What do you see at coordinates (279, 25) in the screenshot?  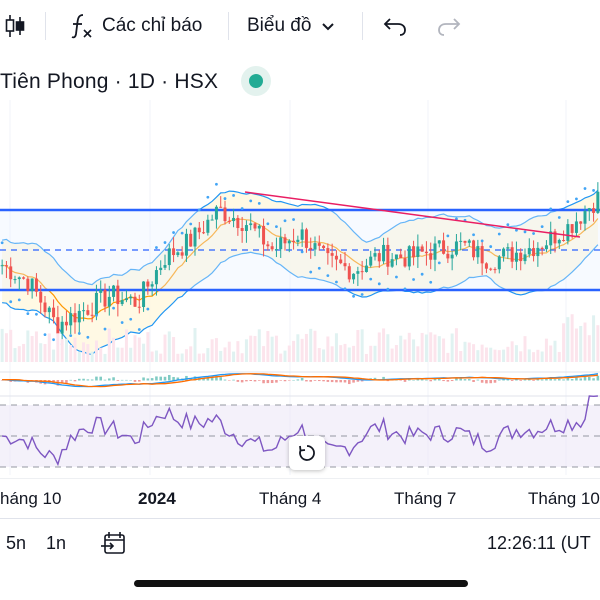 I see `chart-type-label: Biểu đồ` at bounding box center [279, 25].